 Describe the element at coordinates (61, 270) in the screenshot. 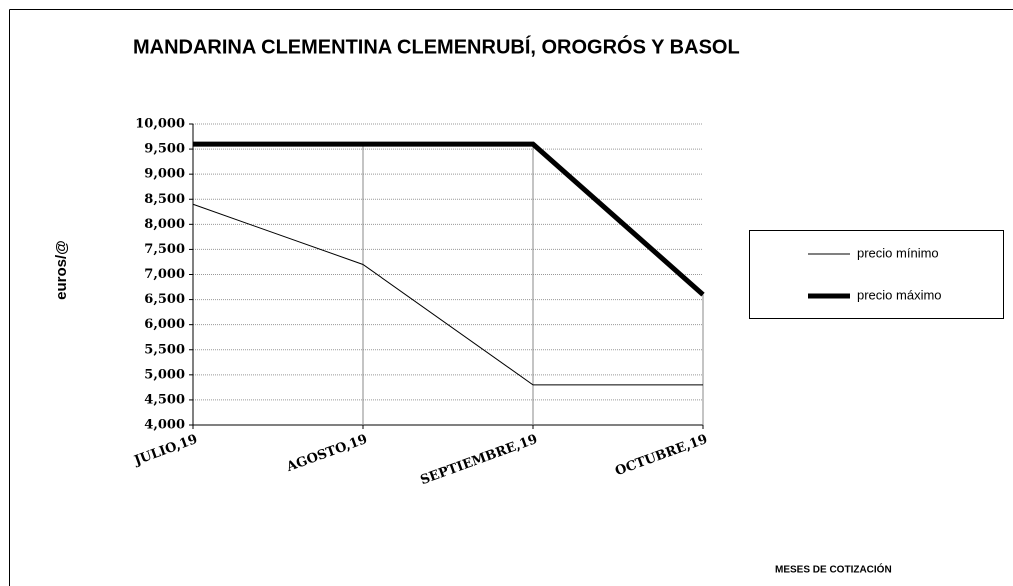

I see `y-axis-title: euros/@` at that location.